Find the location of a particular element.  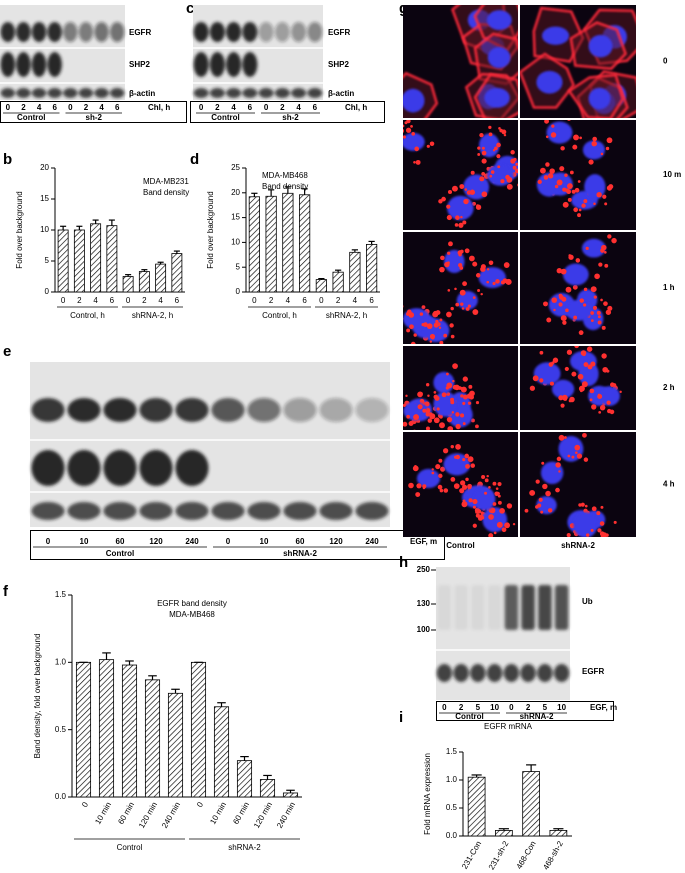

x-tick-label: 6 is located at coordinates (371, 300).